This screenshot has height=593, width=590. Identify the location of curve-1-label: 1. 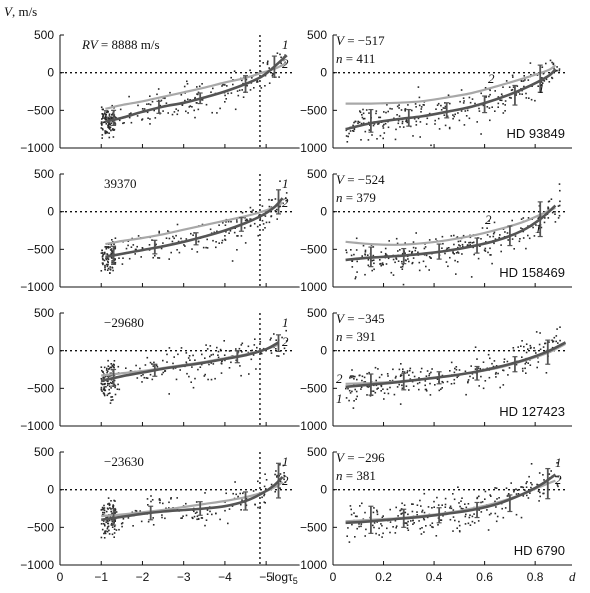
(339, 398).